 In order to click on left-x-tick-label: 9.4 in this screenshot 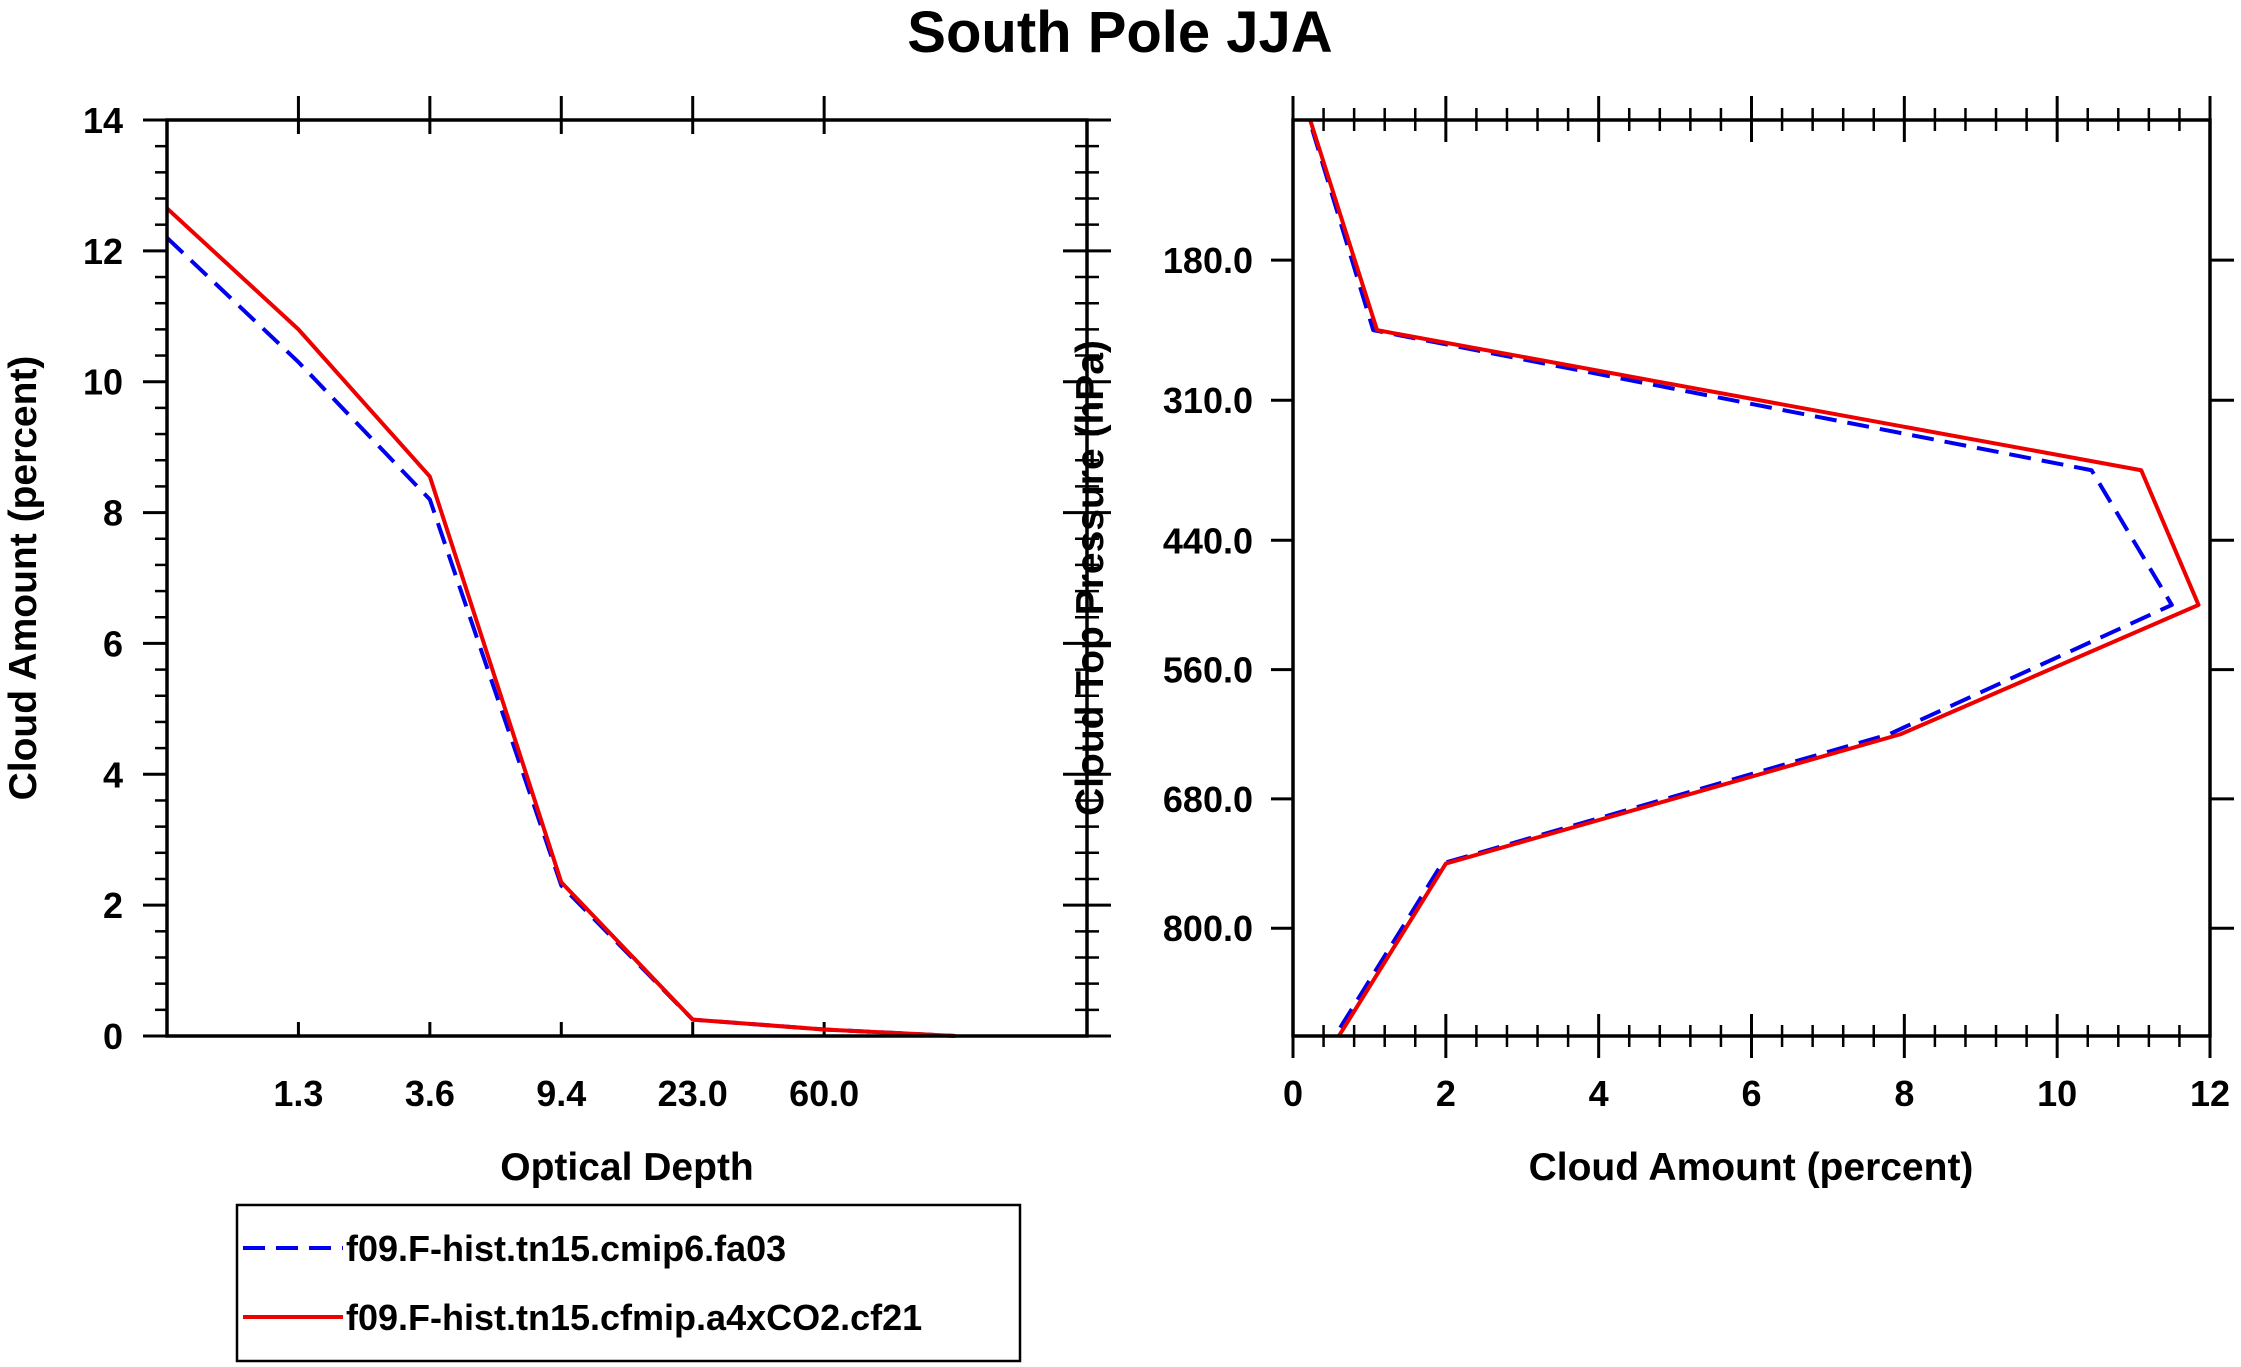, I will do `click(561, 1093)`.